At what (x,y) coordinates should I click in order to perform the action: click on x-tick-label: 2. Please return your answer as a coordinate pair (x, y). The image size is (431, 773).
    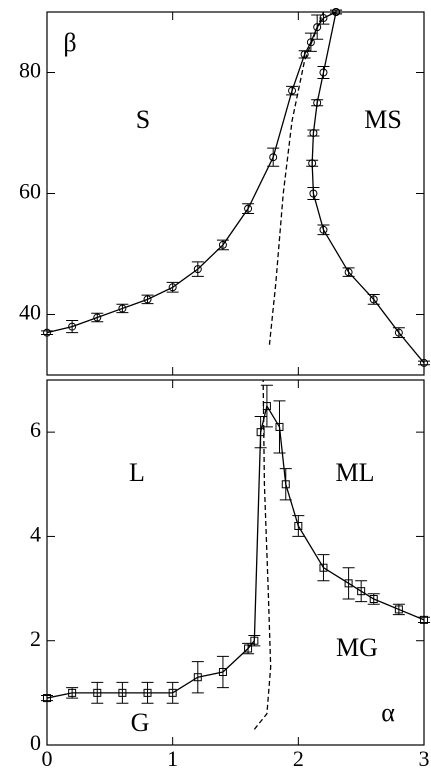
    Looking at the image, I should click on (298, 758).